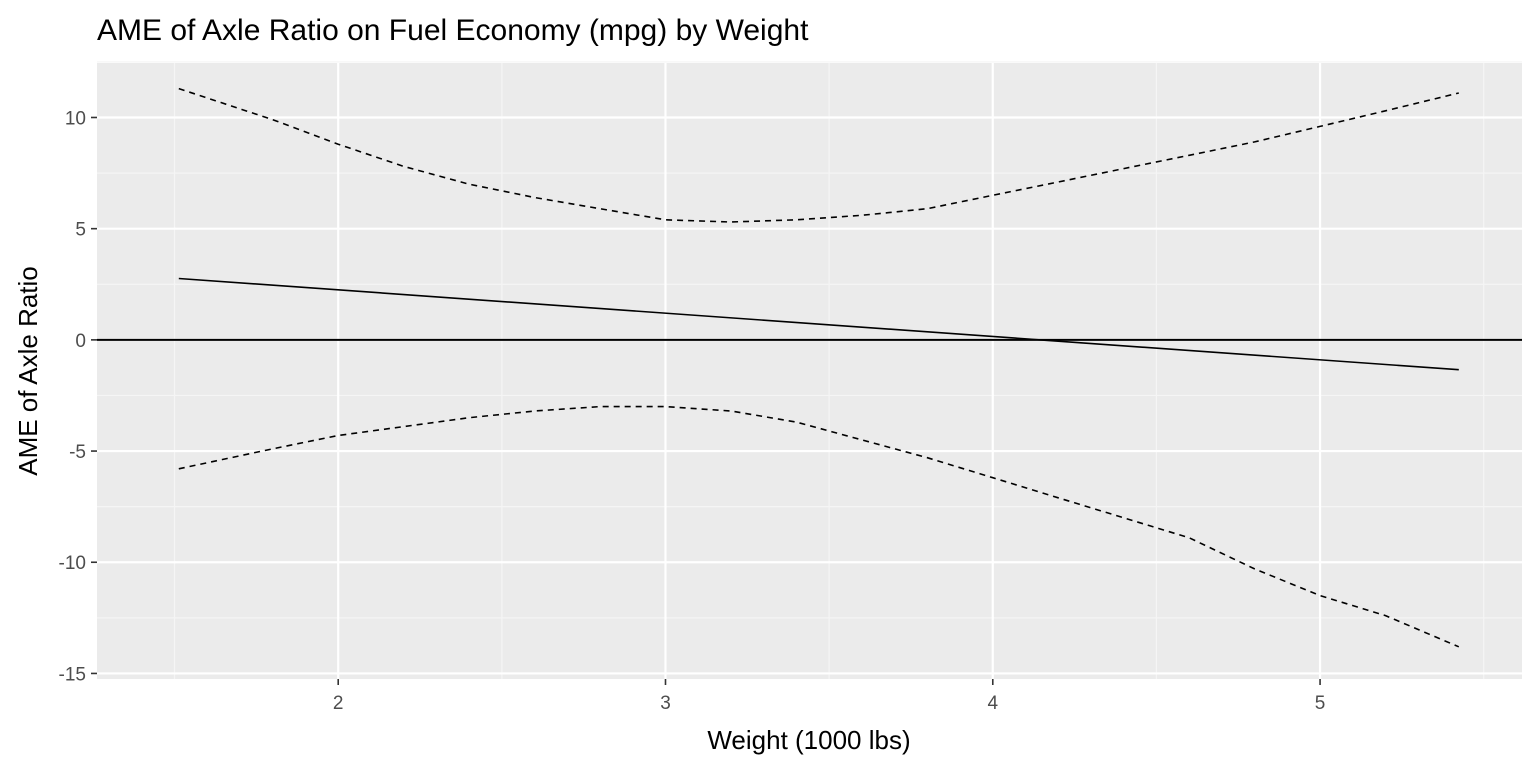 This screenshot has height=768, width=1536. I want to click on x-tick-label: 3, so click(665, 703).